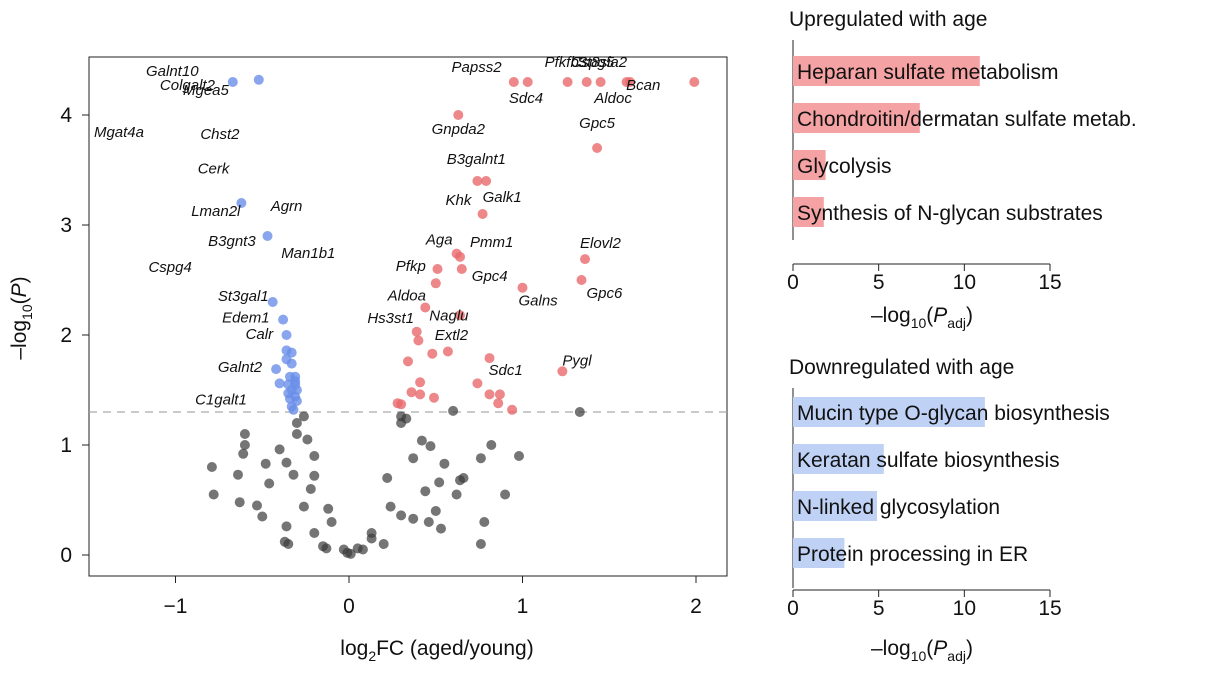 This screenshot has height=681, width=1232. Describe the element at coordinates (888, 19) in the screenshot. I see `upregulated-chart-title: Upregulated with age` at that location.